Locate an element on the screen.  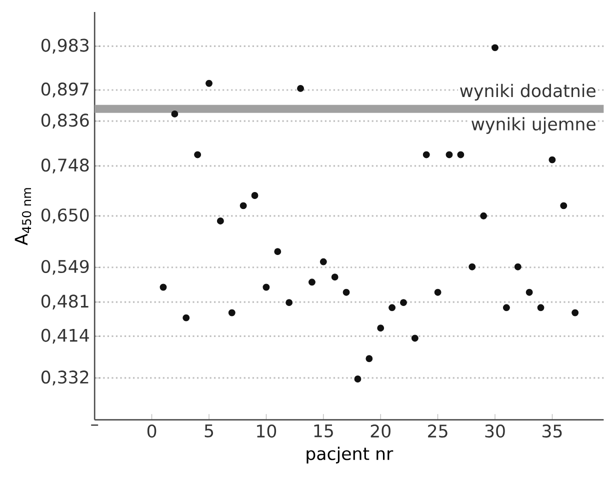
y-axis-title: A$_{450 nm}$ is located at coordinates (23, 217).